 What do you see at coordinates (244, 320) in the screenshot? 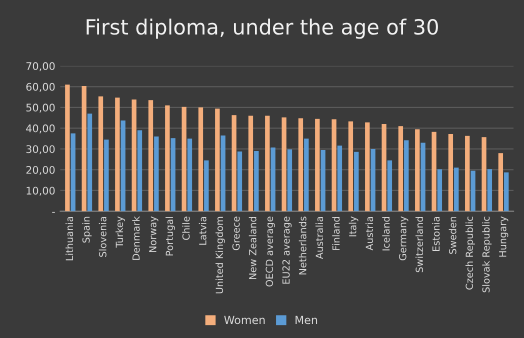
I see `legend-label: Women` at bounding box center [244, 320].